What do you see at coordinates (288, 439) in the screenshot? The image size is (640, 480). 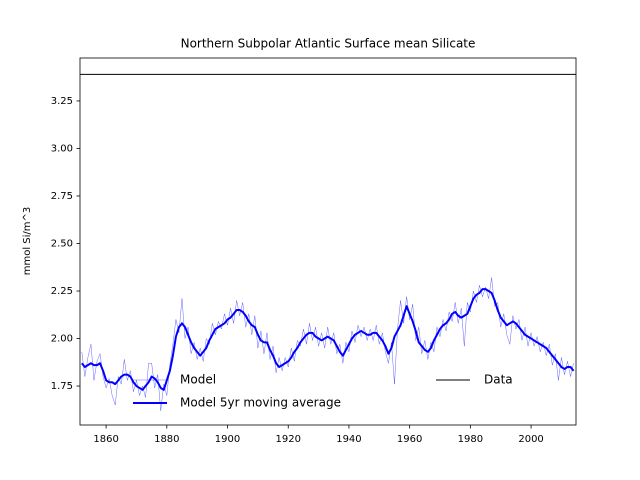 I see `x-tick-label: 1920` at bounding box center [288, 439].